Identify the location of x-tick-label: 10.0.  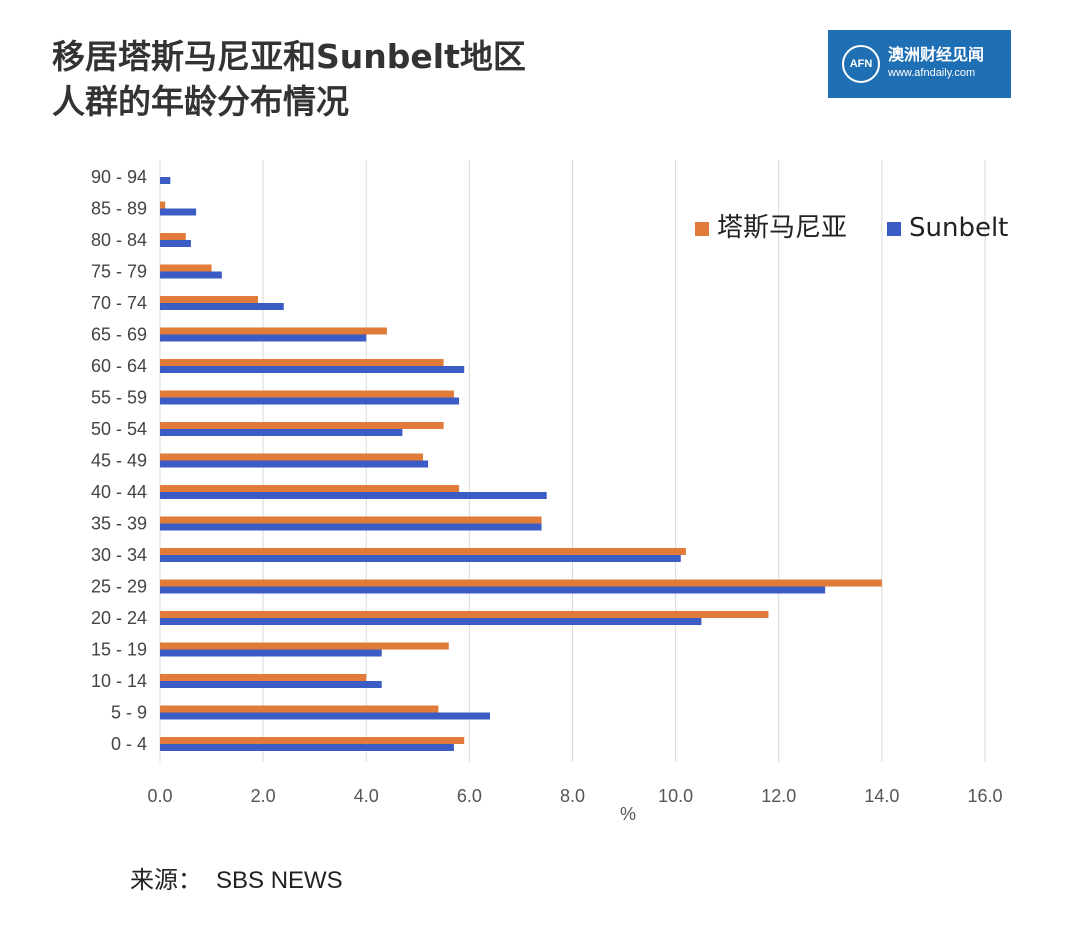
(675, 796).